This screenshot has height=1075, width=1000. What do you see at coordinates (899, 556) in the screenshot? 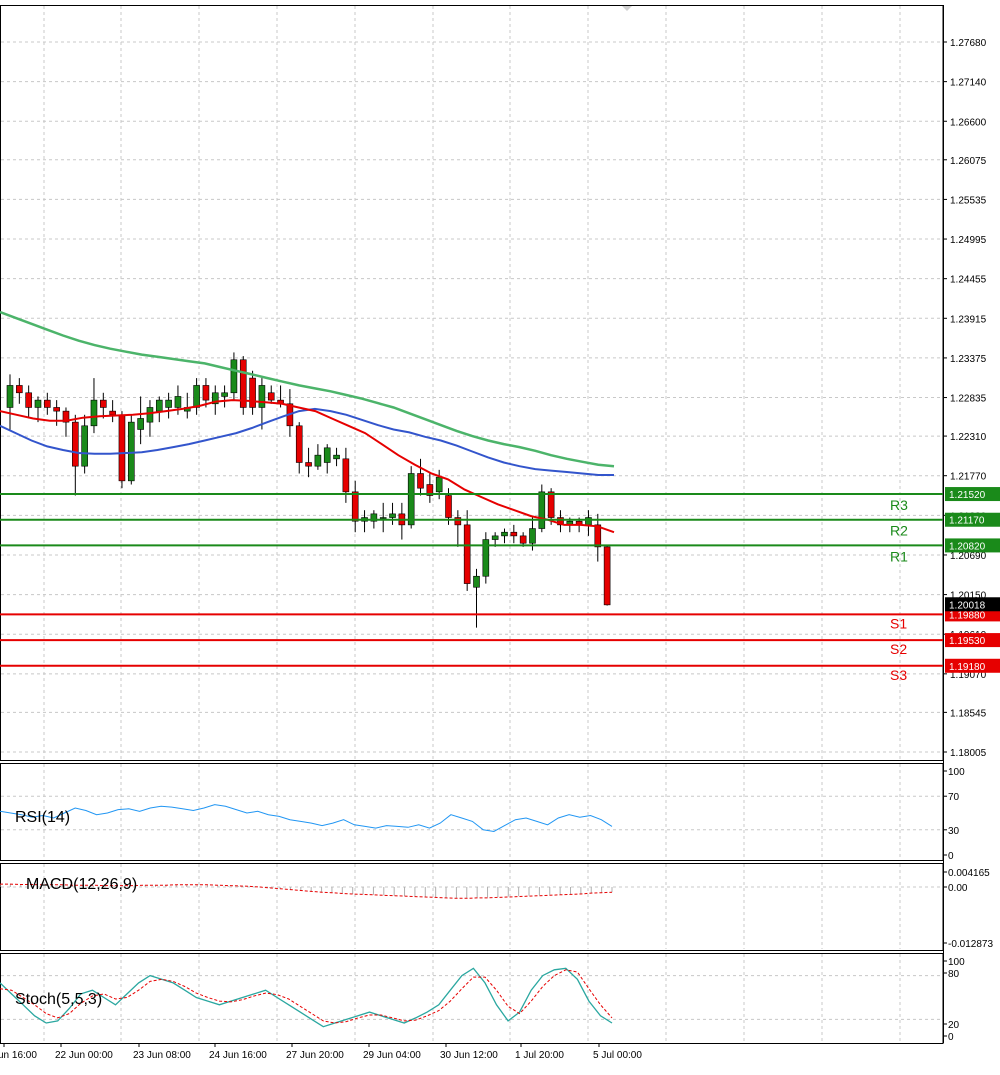
I see `level-name-r1: R1` at bounding box center [899, 556].